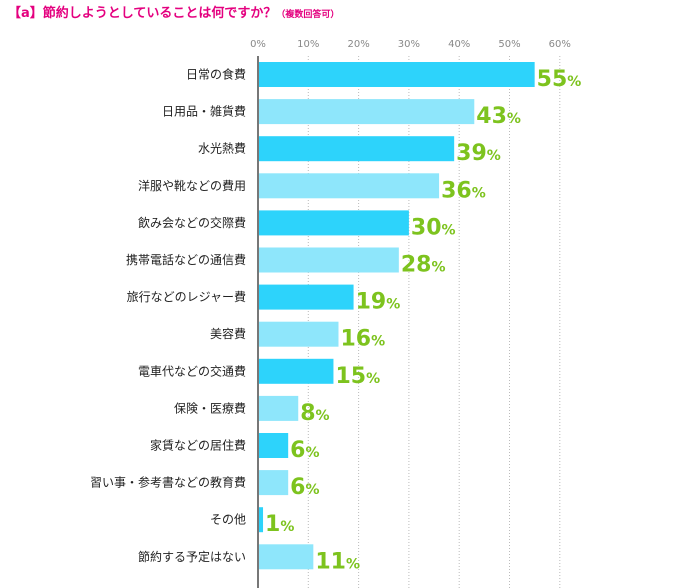 Image resolution: width=696 pixels, height=588 pixels. What do you see at coordinates (204, 111) in the screenshot?
I see `category-label: 日用品・雑貨費` at bounding box center [204, 111].